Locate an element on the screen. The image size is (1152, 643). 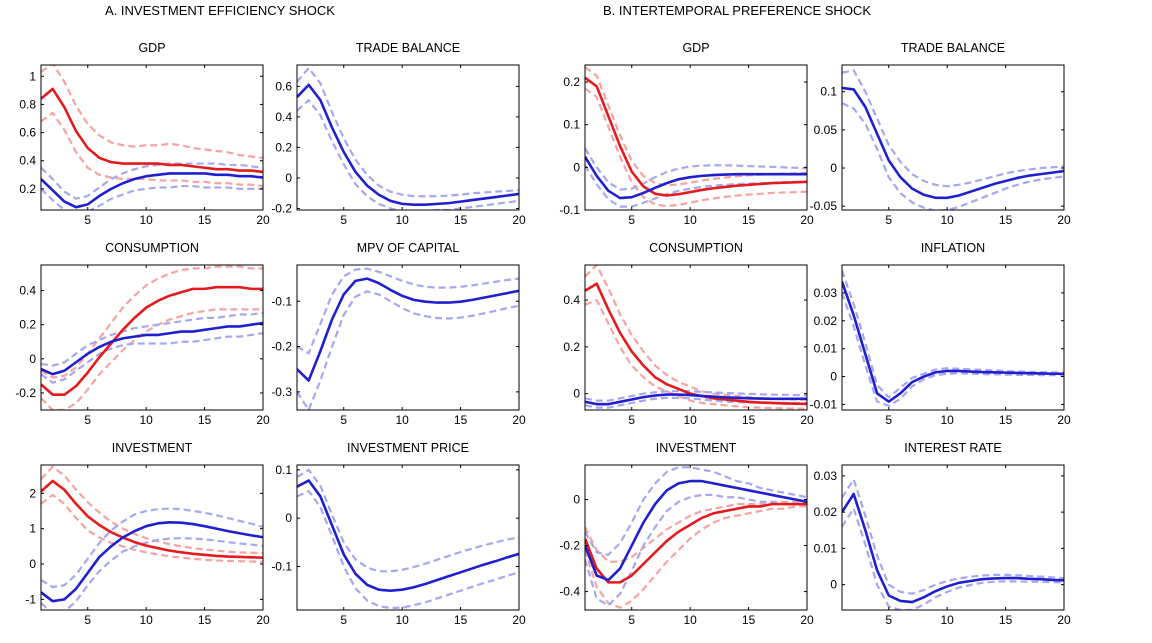
panel-title: MPV OF CAPITAL is located at coordinates (408, 248).